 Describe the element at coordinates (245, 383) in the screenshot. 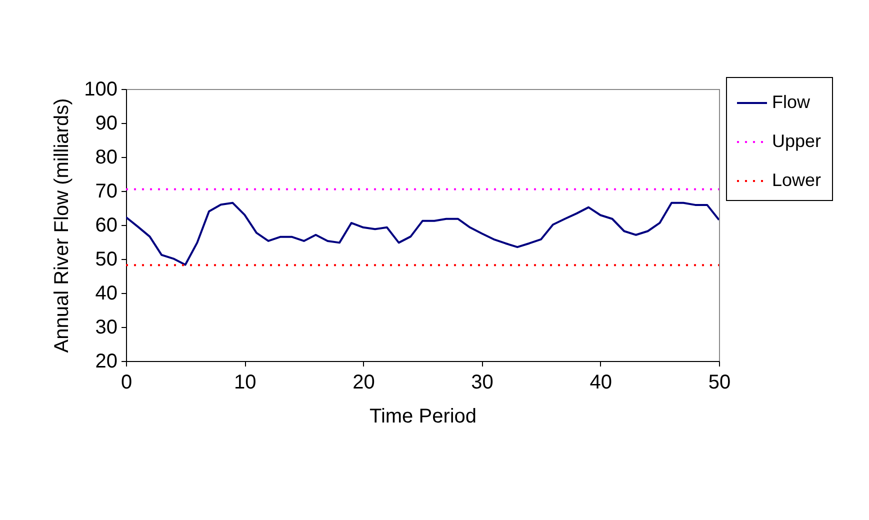

I see `x-tick-label: 10` at that location.